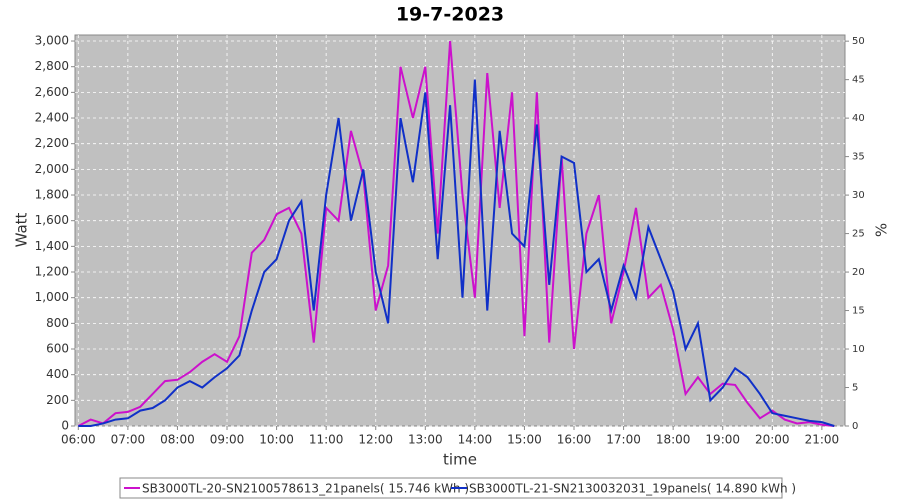 The width and height of the screenshot is (900, 504). I want to click on y2-tick-label: 35, so click(858, 157).